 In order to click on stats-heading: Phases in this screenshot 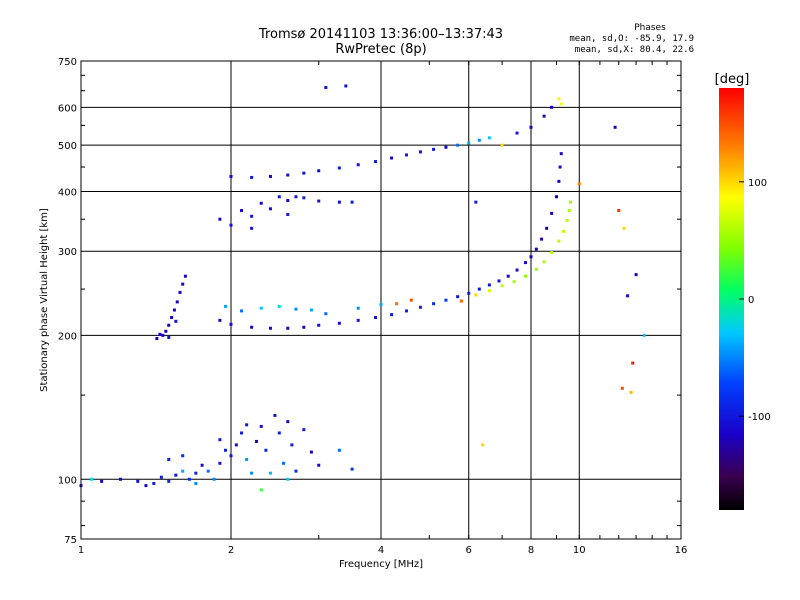, I will do `click(650, 28)`.